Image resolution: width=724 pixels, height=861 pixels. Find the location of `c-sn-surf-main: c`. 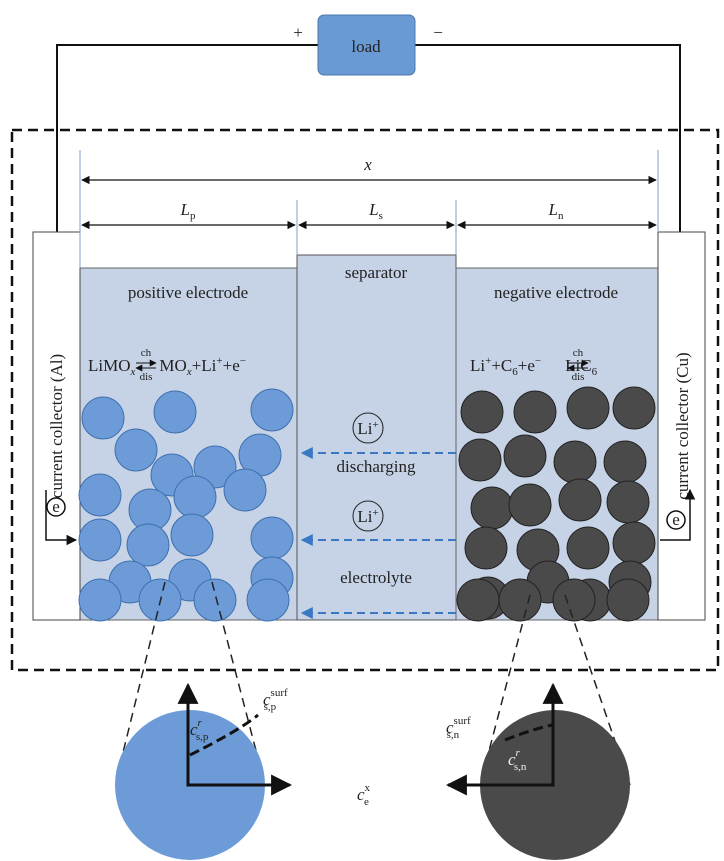

c-sn-surf-main: c is located at coordinates (450, 727).